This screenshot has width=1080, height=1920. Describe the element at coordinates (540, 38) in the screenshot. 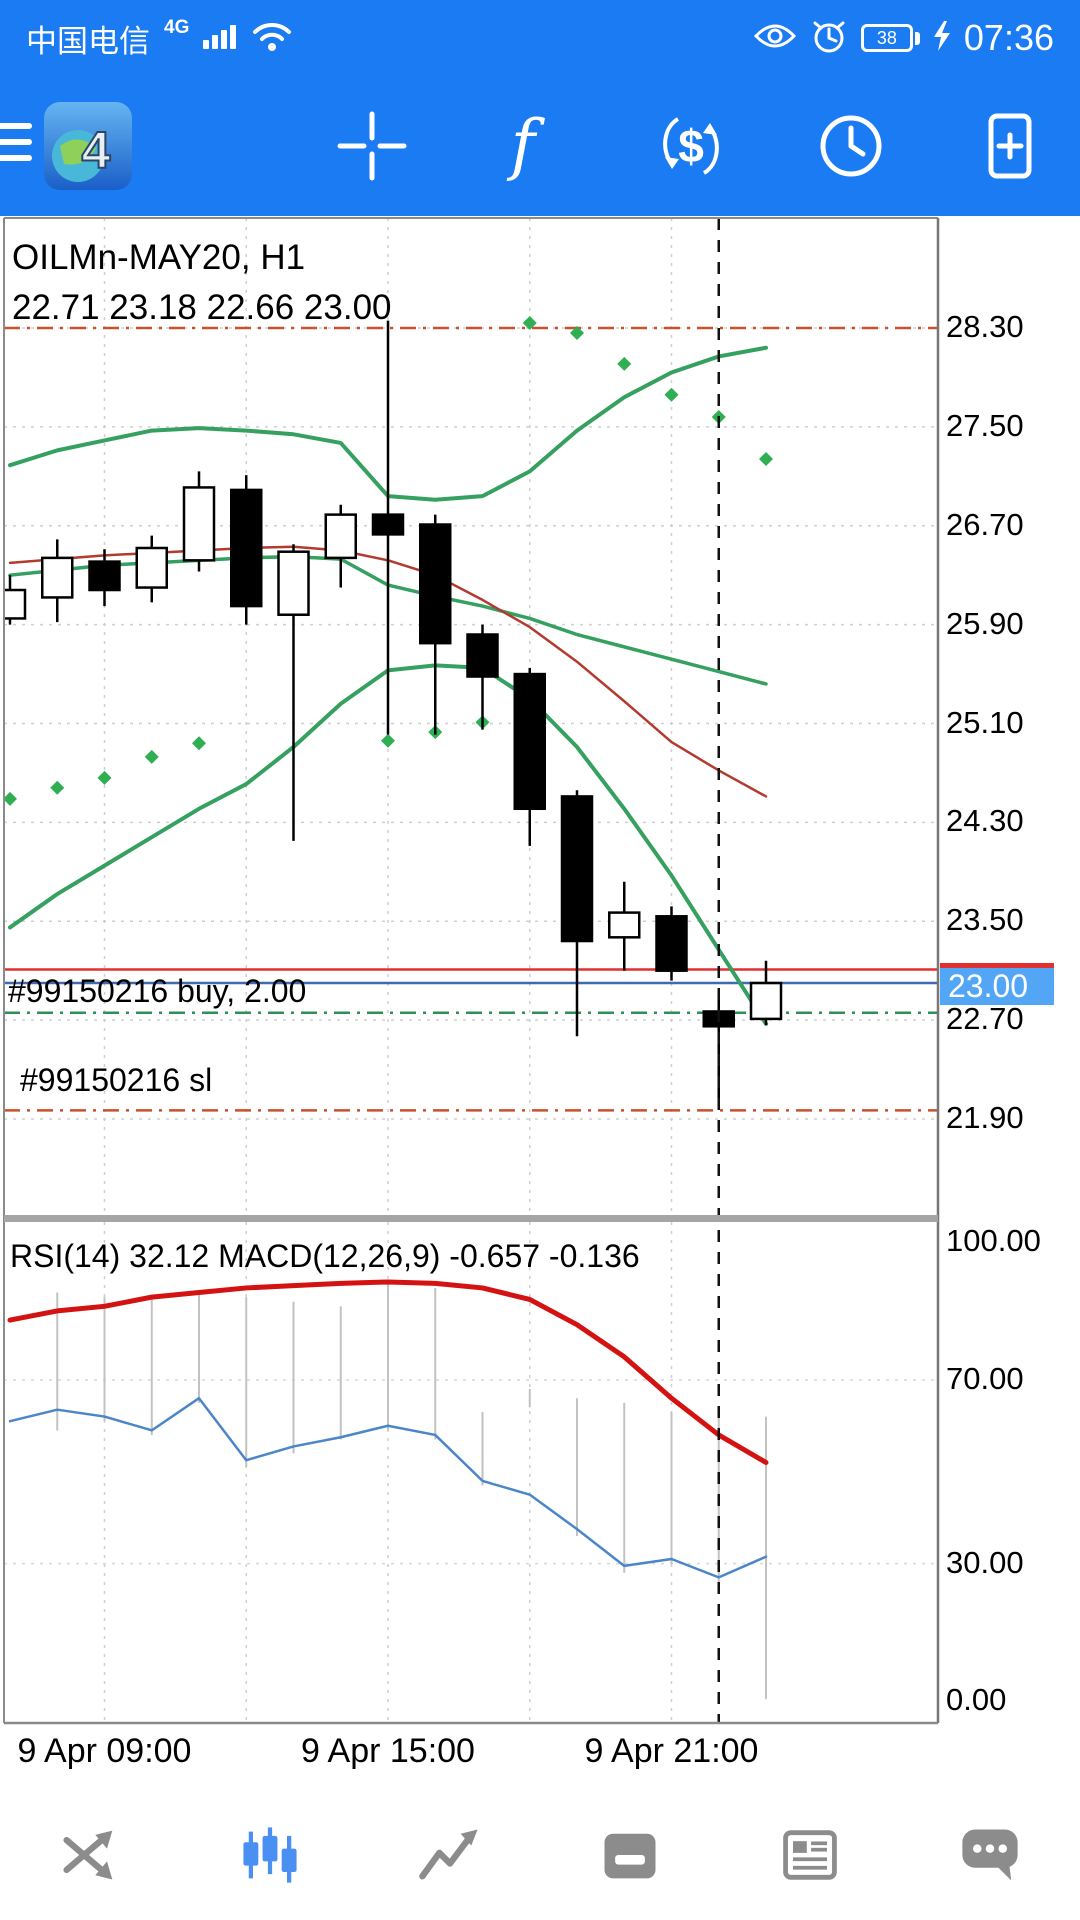

I see `status-bar: 中国电信 4G` at that location.